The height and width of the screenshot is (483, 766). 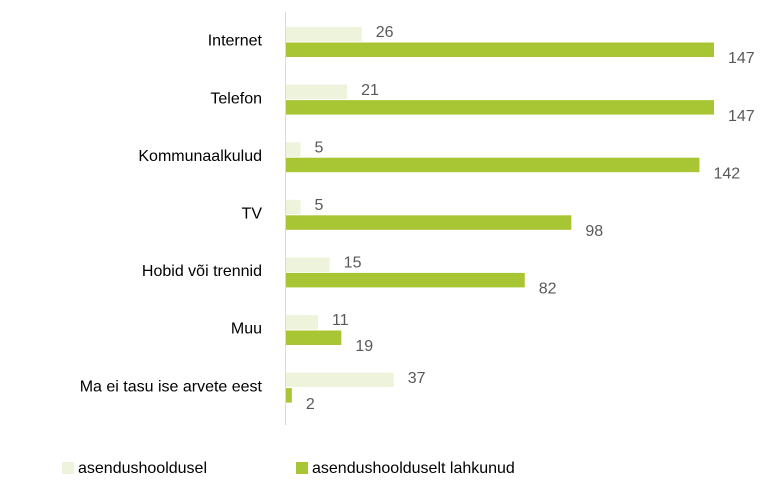 What do you see at coordinates (202, 271) in the screenshot?
I see `category-label: Hobid või trennid` at bounding box center [202, 271].